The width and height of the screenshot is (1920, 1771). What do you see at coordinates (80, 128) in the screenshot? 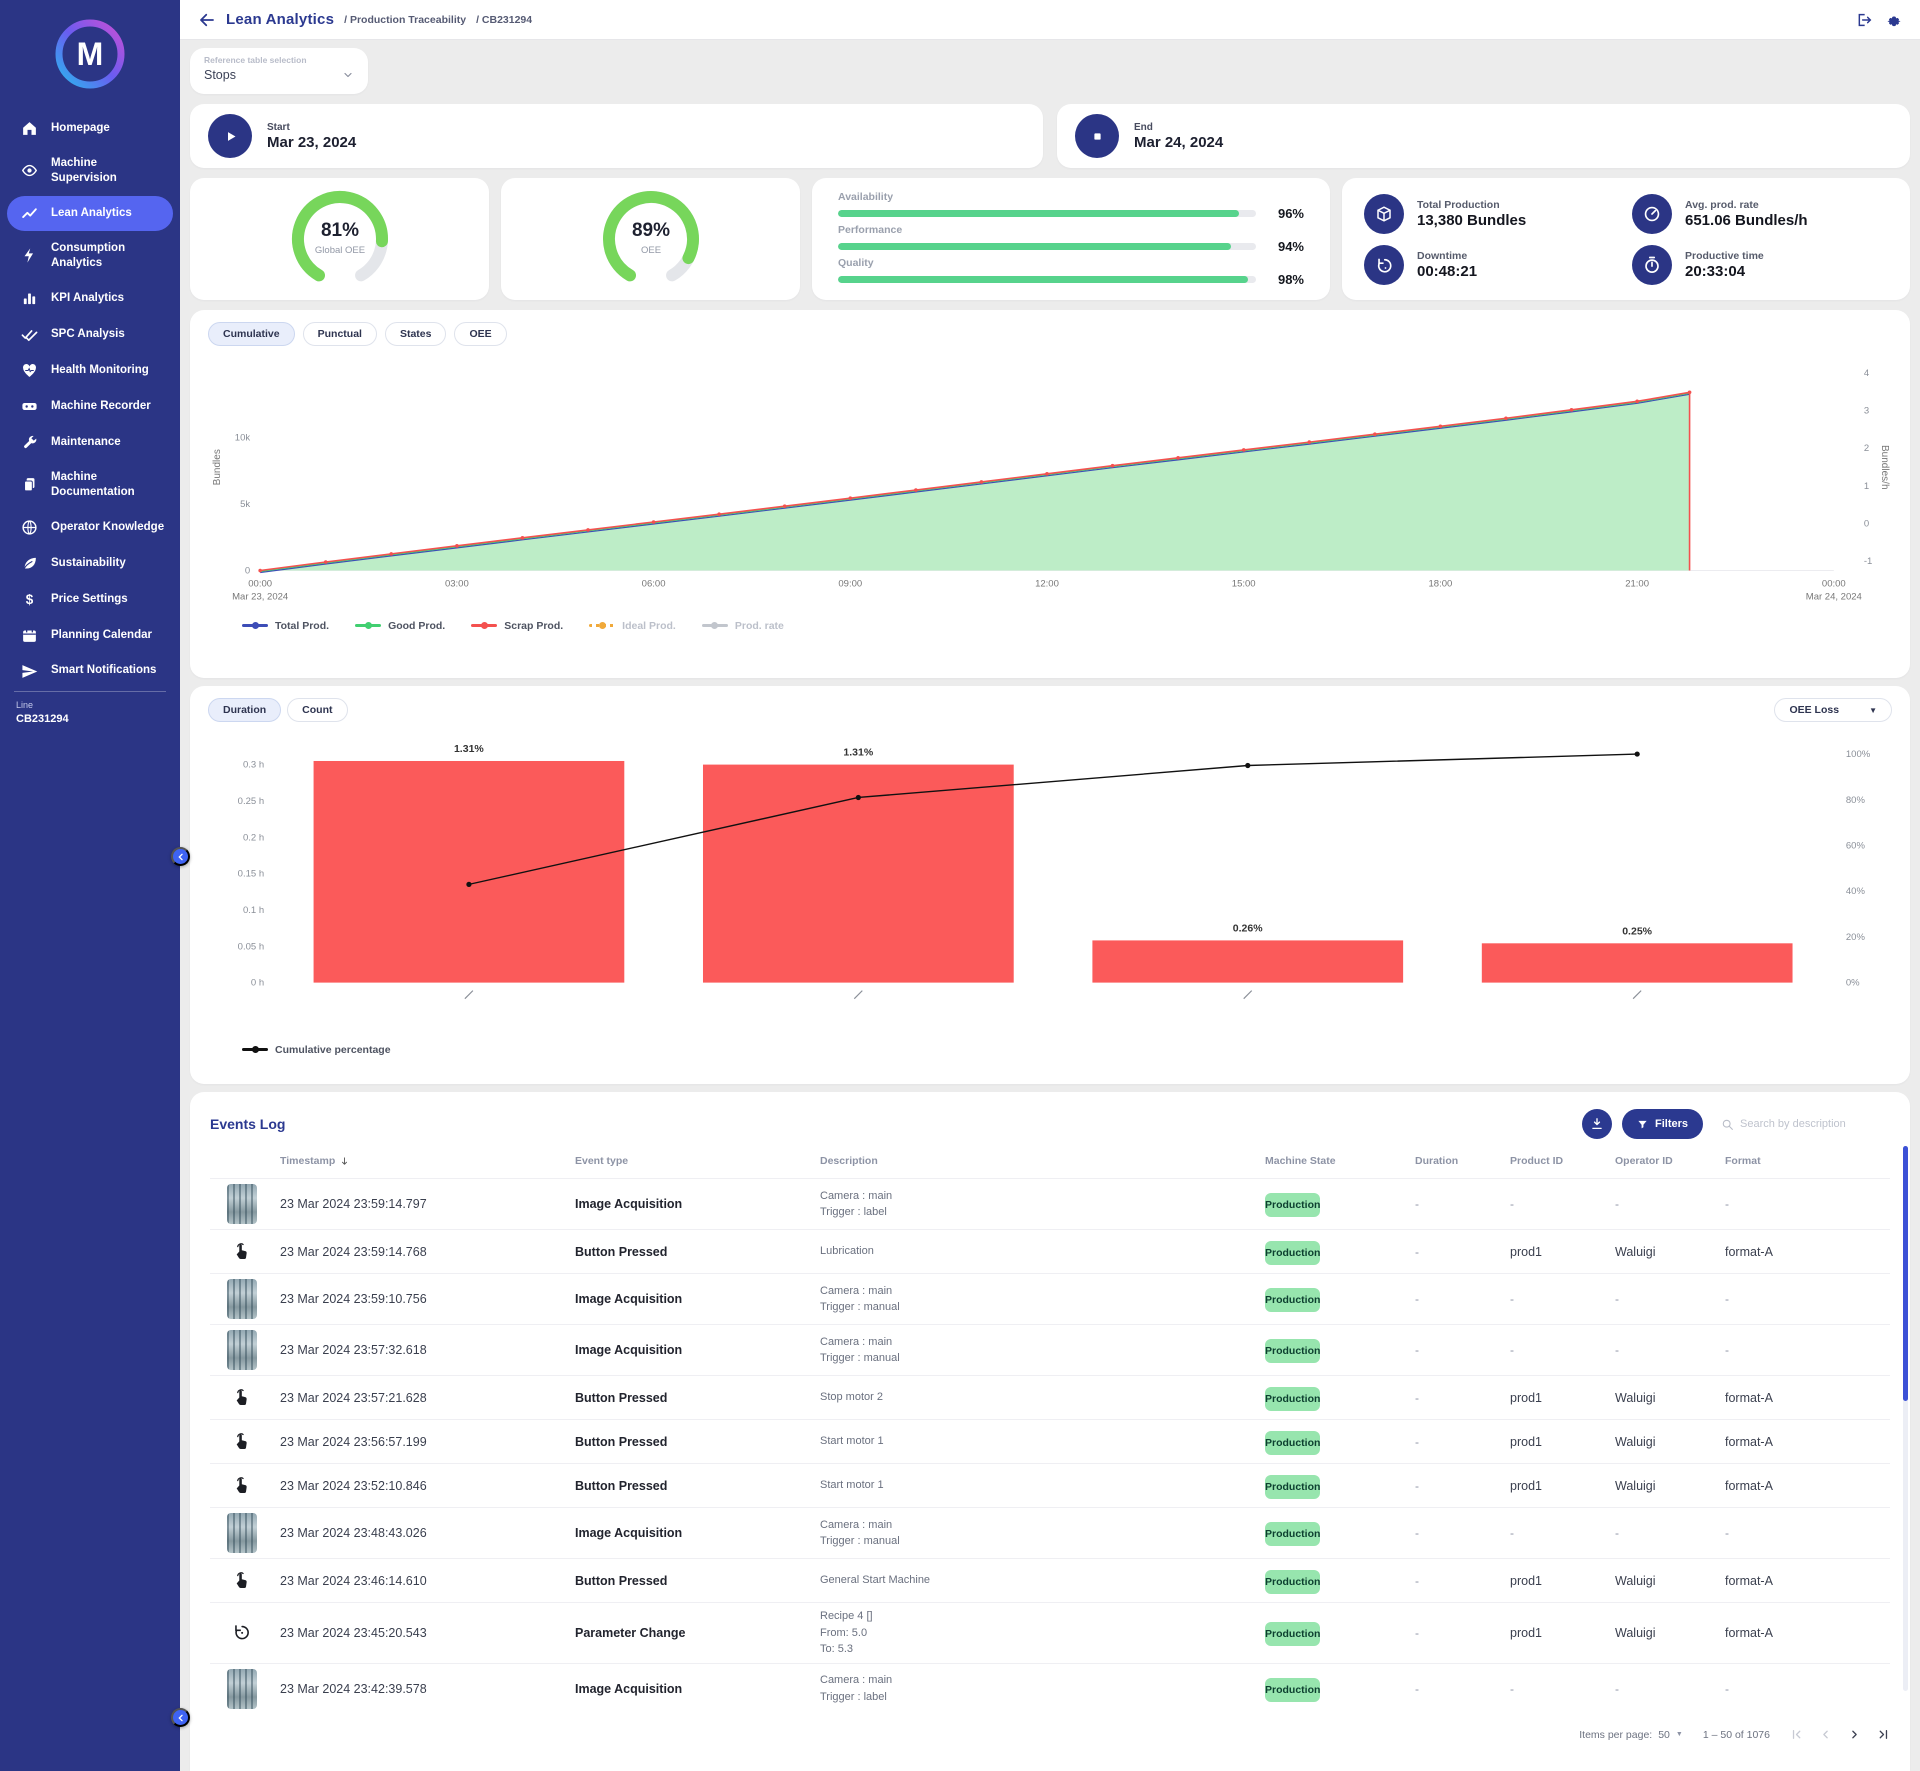
I see `sidebar-item-label: Homepage` at bounding box center [80, 128].